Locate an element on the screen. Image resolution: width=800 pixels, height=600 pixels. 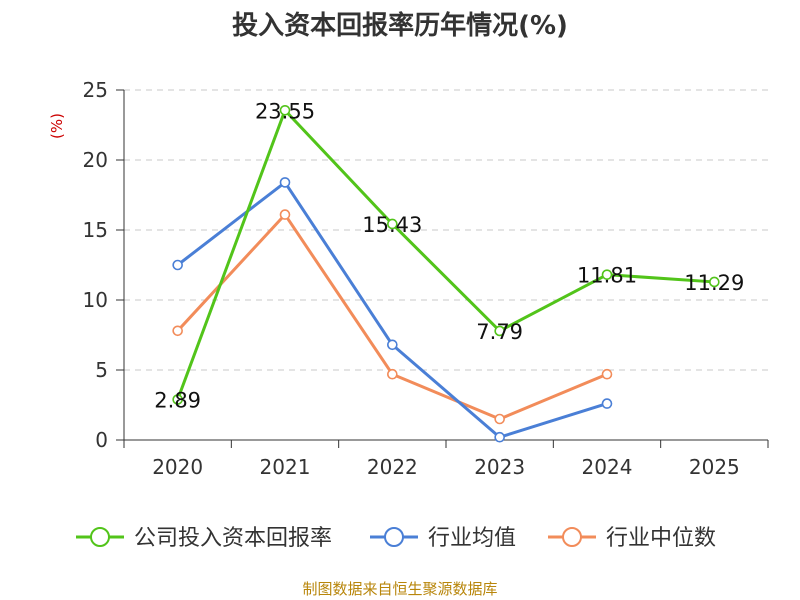
source-note: 制图数据来自恒生聚源数据库 is located at coordinates (399, 589).